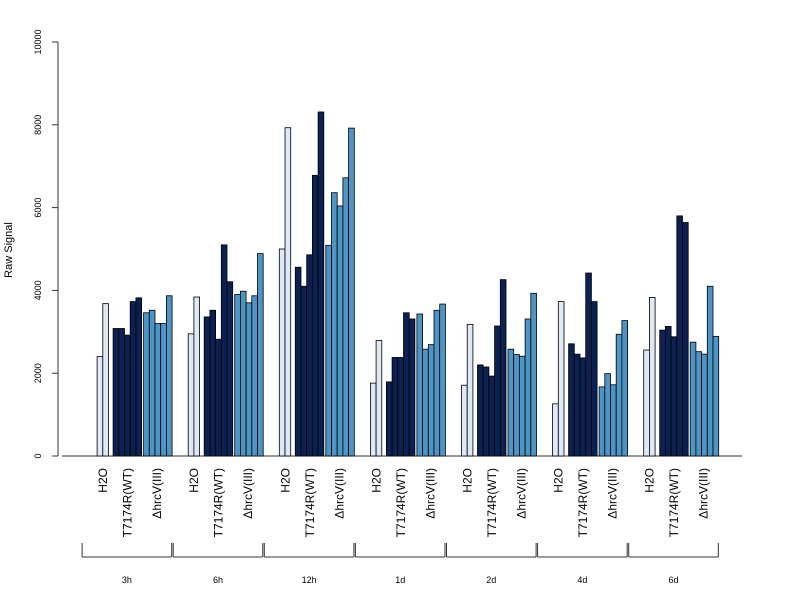 This screenshot has height=600, width=800. Describe the element at coordinates (673, 580) in the screenshot. I see `time-label: 6d` at that location.